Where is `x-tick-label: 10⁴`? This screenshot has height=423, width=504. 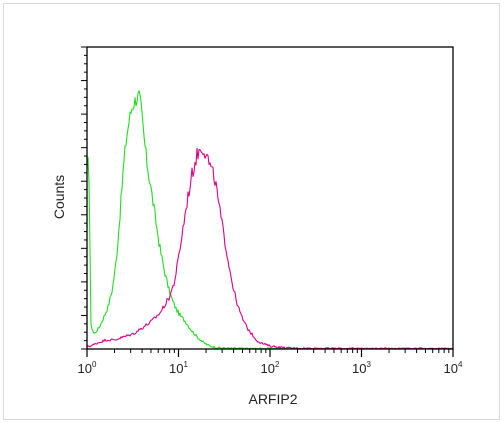
x-tick-label: 10⁴ is located at coordinates (453, 368).